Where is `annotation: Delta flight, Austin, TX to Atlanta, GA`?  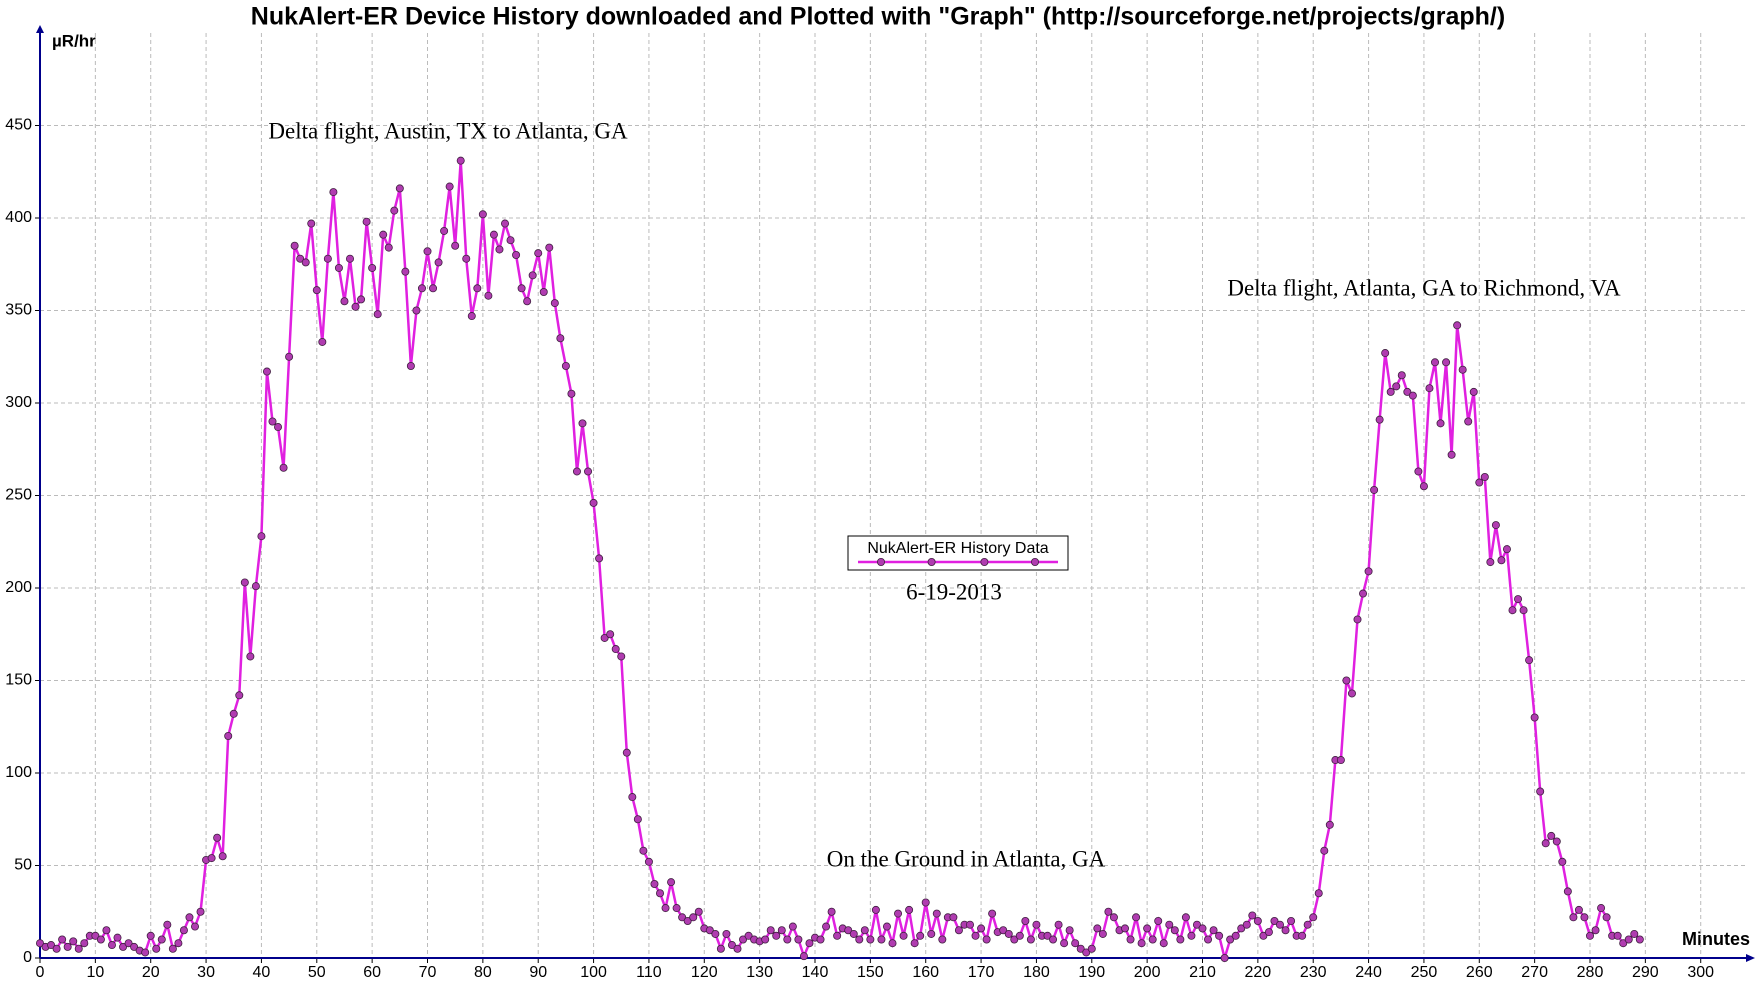
annotation: Delta flight, Austin, TX to Atlanta, GA is located at coordinates (448, 130).